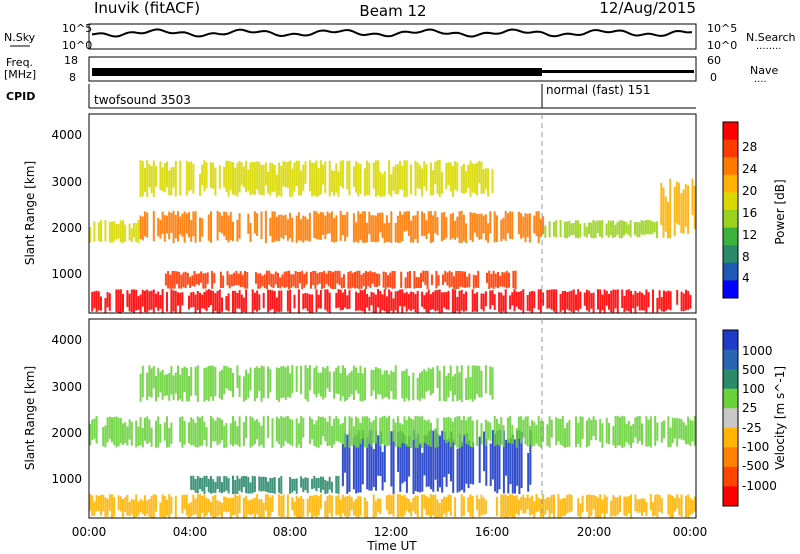 The height and width of the screenshot is (554, 800). What do you see at coordinates (730, 340) in the screenshot?
I see `velocity-colorbar-segment` at bounding box center [730, 340].